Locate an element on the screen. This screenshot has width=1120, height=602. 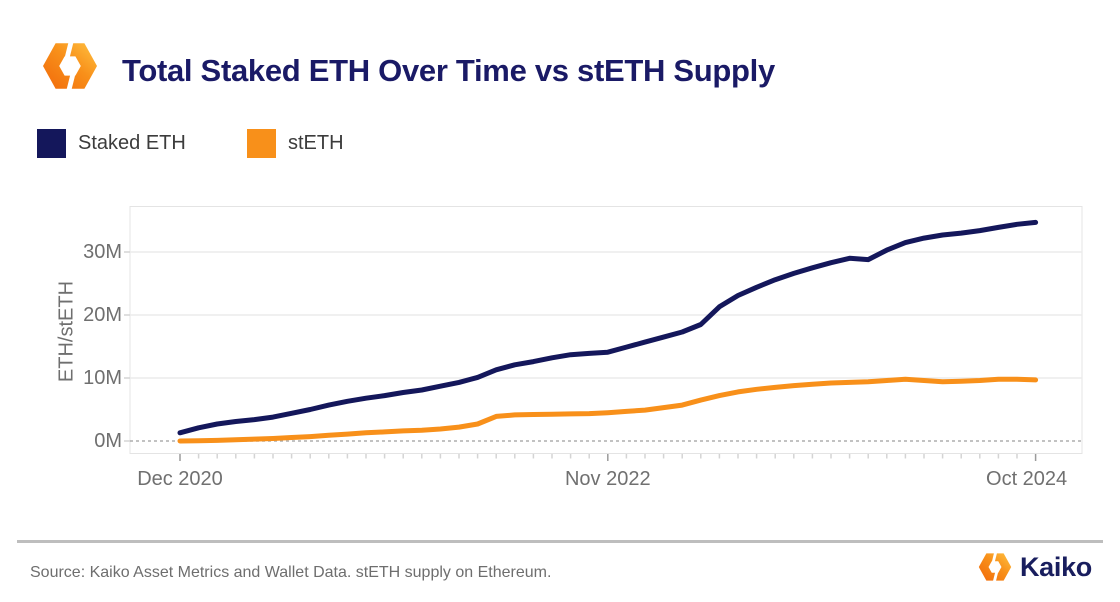
y-tick-label-20m: 20M is located at coordinates (102, 315).